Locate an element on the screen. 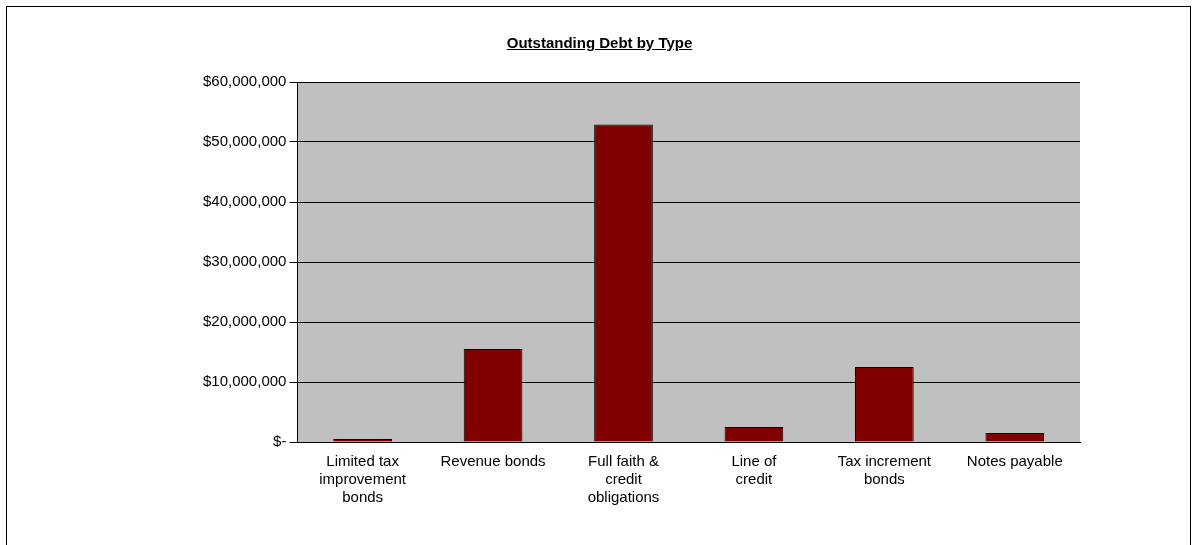 Image resolution: width=1199 pixels, height=545 pixels. y-tick-label: $60,000,000 is located at coordinates (244, 81).